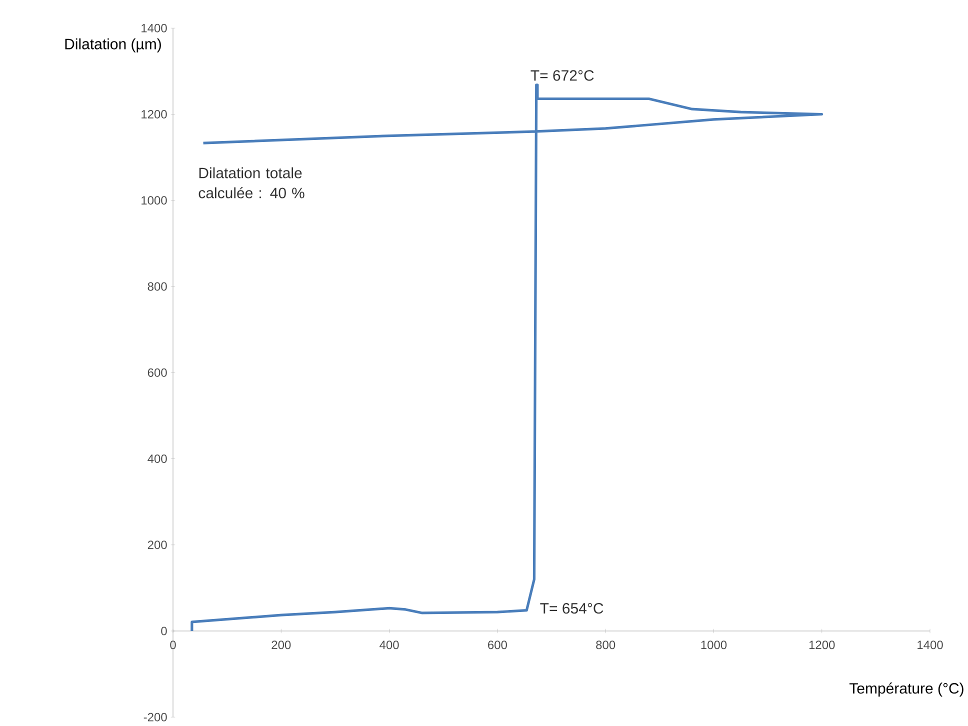  Describe the element at coordinates (822, 645) in the screenshot. I see `x-tick-label: 1200` at that location.